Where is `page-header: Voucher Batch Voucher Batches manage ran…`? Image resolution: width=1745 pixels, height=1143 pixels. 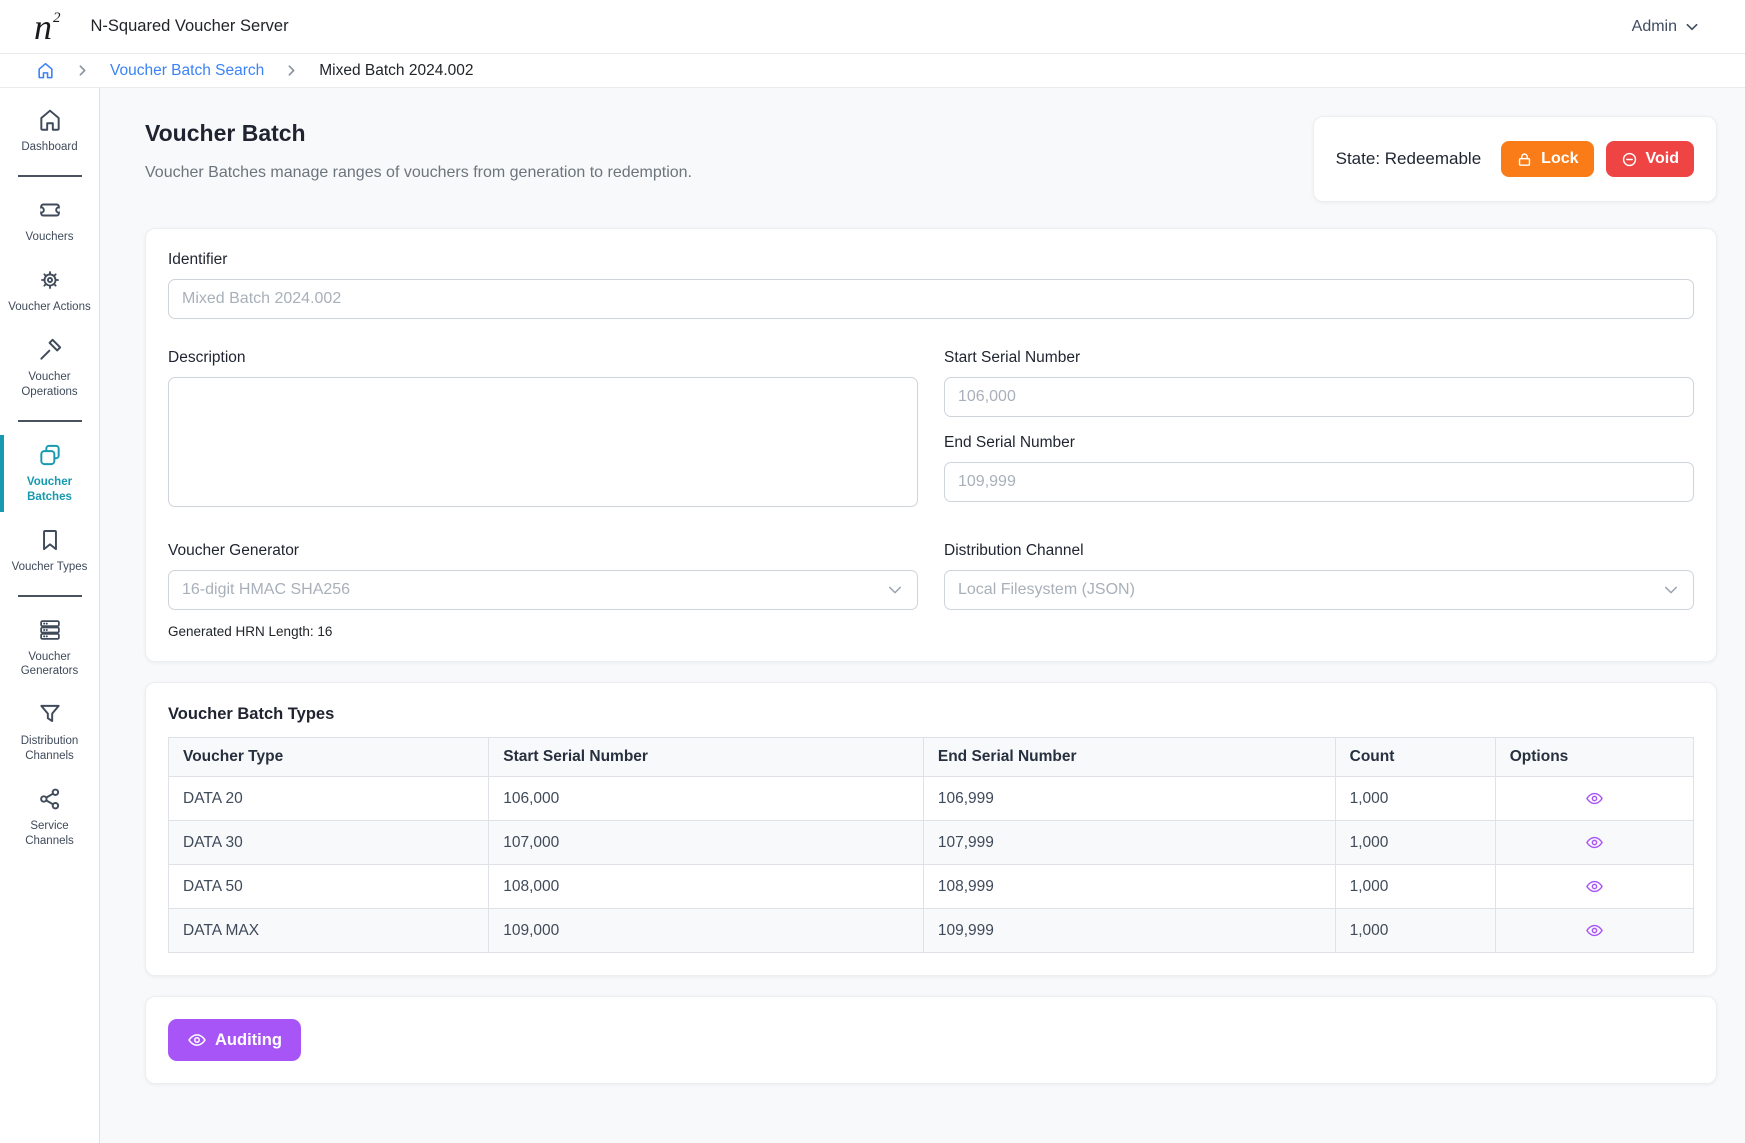
page-header: Voucher Batch Voucher Batches manage ran… is located at coordinates (931, 159).